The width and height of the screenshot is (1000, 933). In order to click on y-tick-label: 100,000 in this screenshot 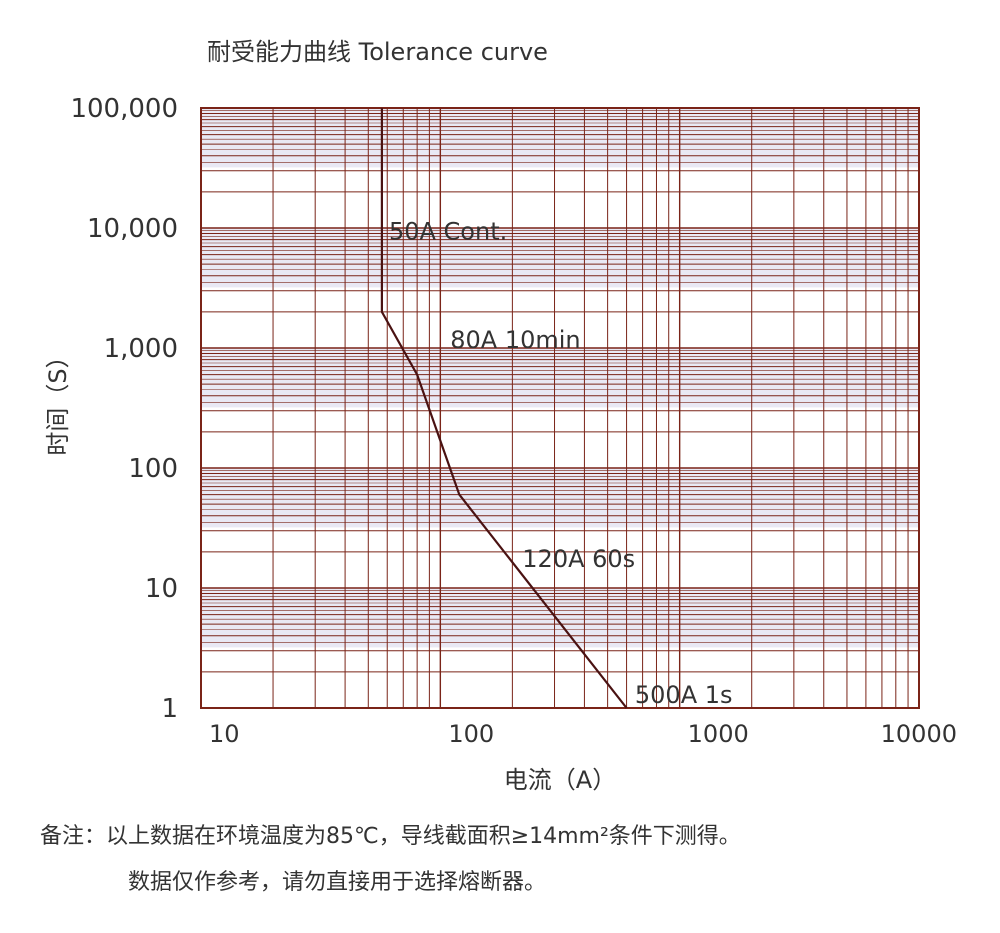, I will do `click(124, 109)`.